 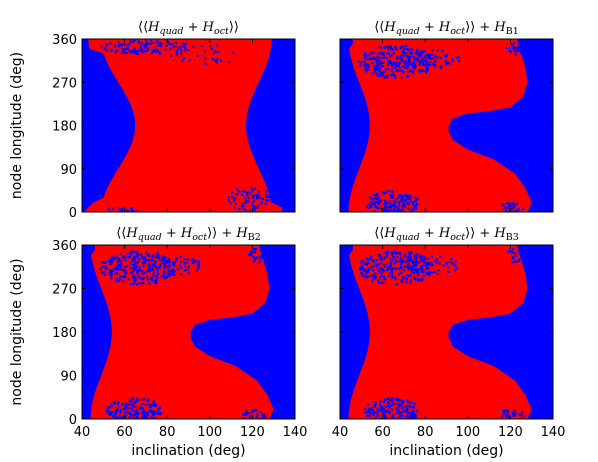 I want to click on speckle-top-mid, so click(x=202, y=54).